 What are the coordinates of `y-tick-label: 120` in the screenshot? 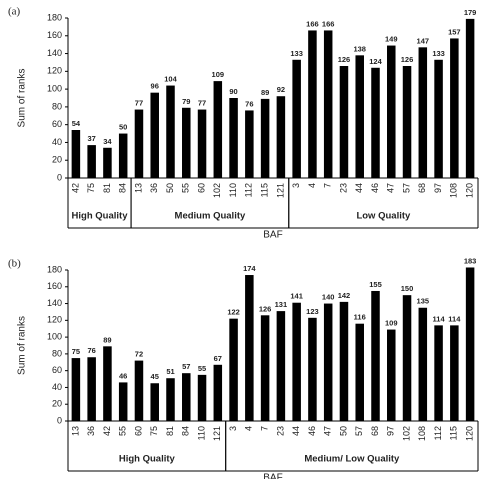 It's located at (54, 320).